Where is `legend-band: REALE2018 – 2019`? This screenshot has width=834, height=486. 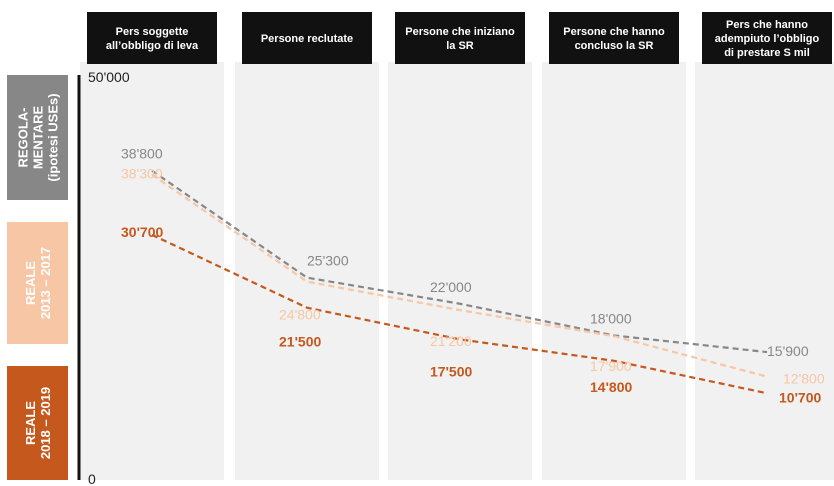 legend-band: REALE2018 – 2019 is located at coordinates (37, 423).